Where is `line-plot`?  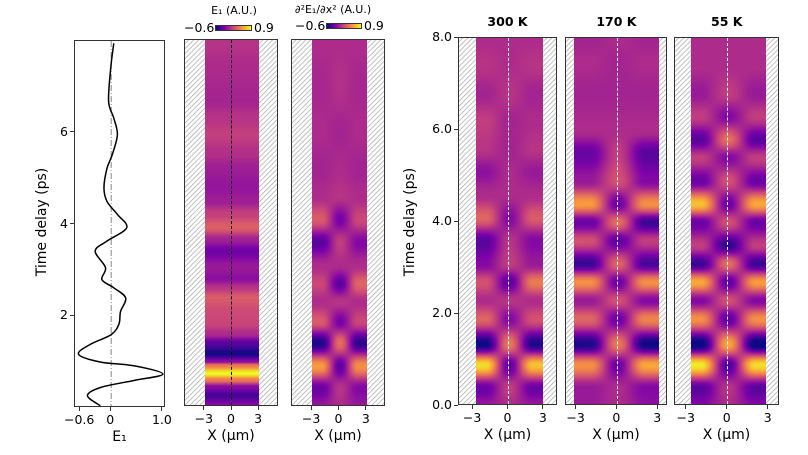
line-plot is located at coordinates (120, 223).